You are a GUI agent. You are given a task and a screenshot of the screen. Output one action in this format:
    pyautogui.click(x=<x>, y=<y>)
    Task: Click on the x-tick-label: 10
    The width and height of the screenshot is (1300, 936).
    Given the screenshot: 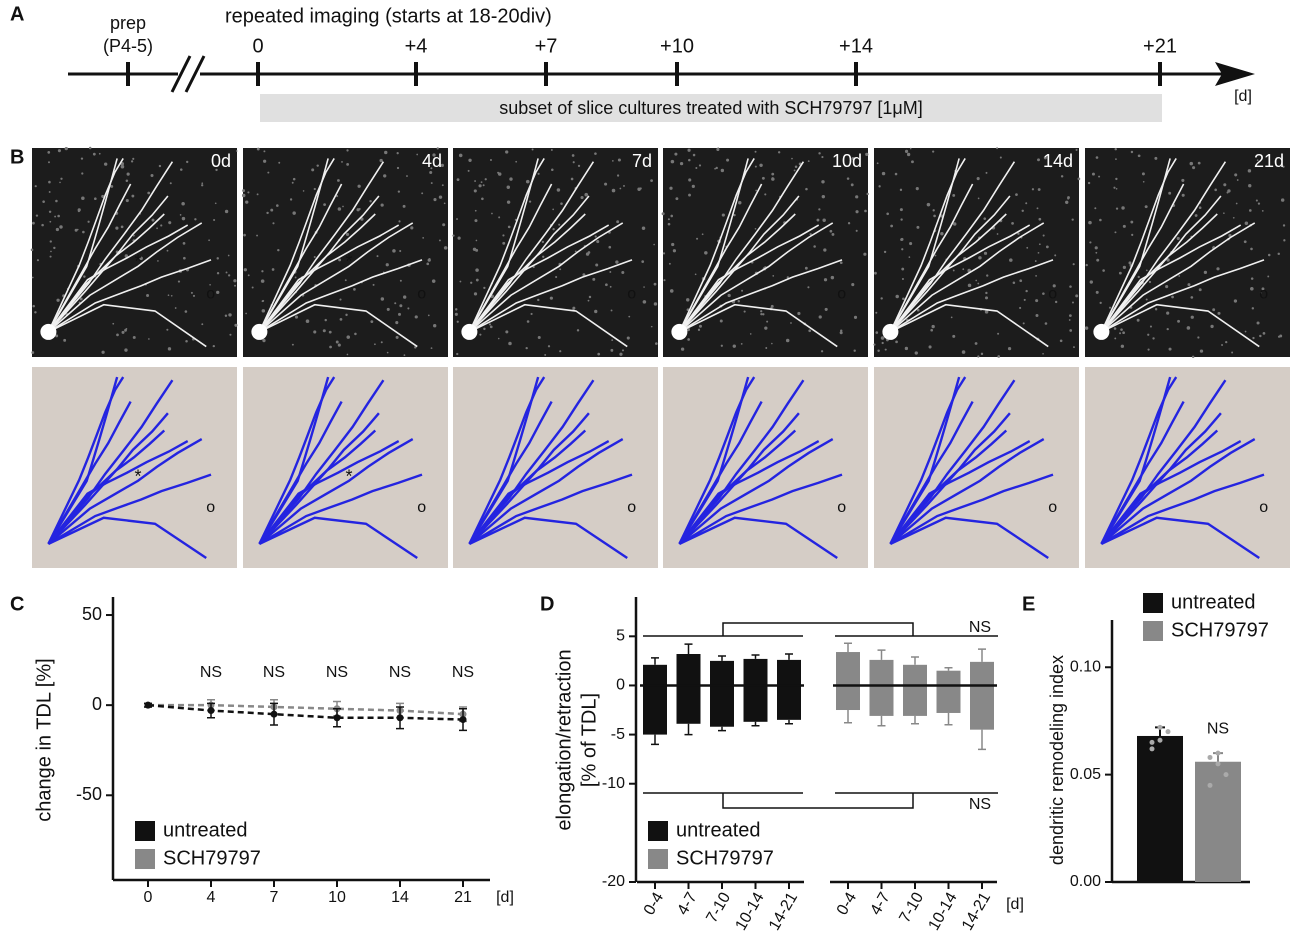 What is the action you would take?
    pyautogui.click(x=337, y=897)
    